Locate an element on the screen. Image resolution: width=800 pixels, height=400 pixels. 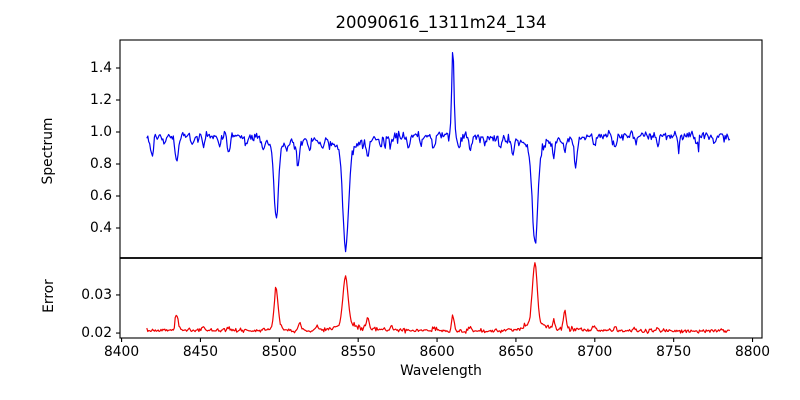
x-tick-label: 8400 is located at coordinates (122, 352).